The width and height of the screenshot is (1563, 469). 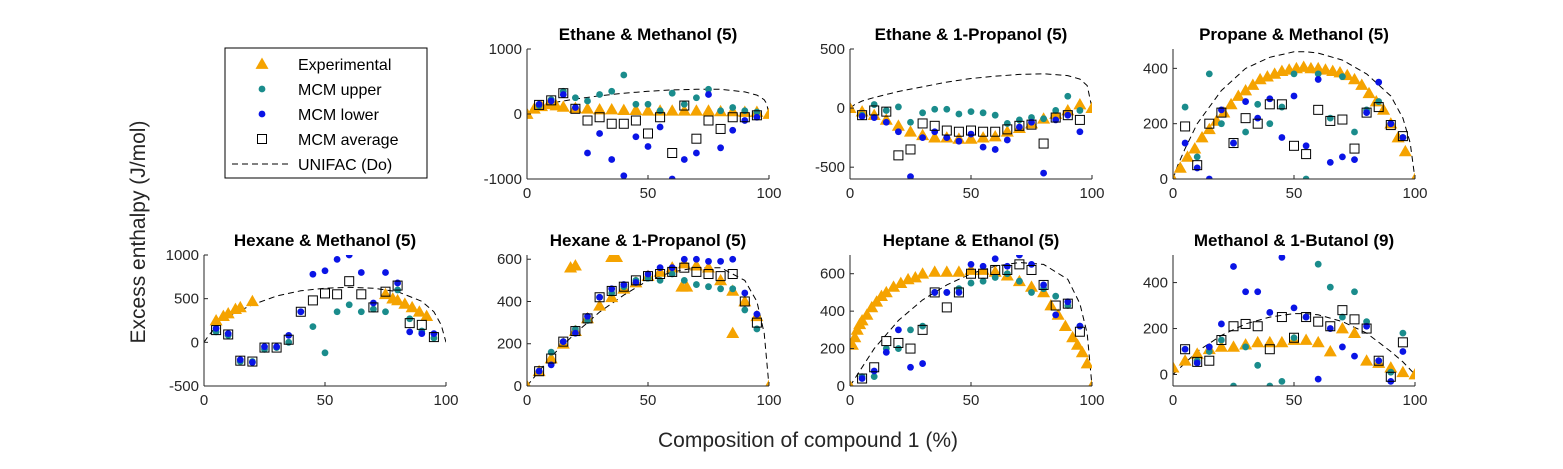 What do you see at coordinates (509, 301) in the screenshot?
I see `y-tick-label: 400` at bounding box center [509, 301].